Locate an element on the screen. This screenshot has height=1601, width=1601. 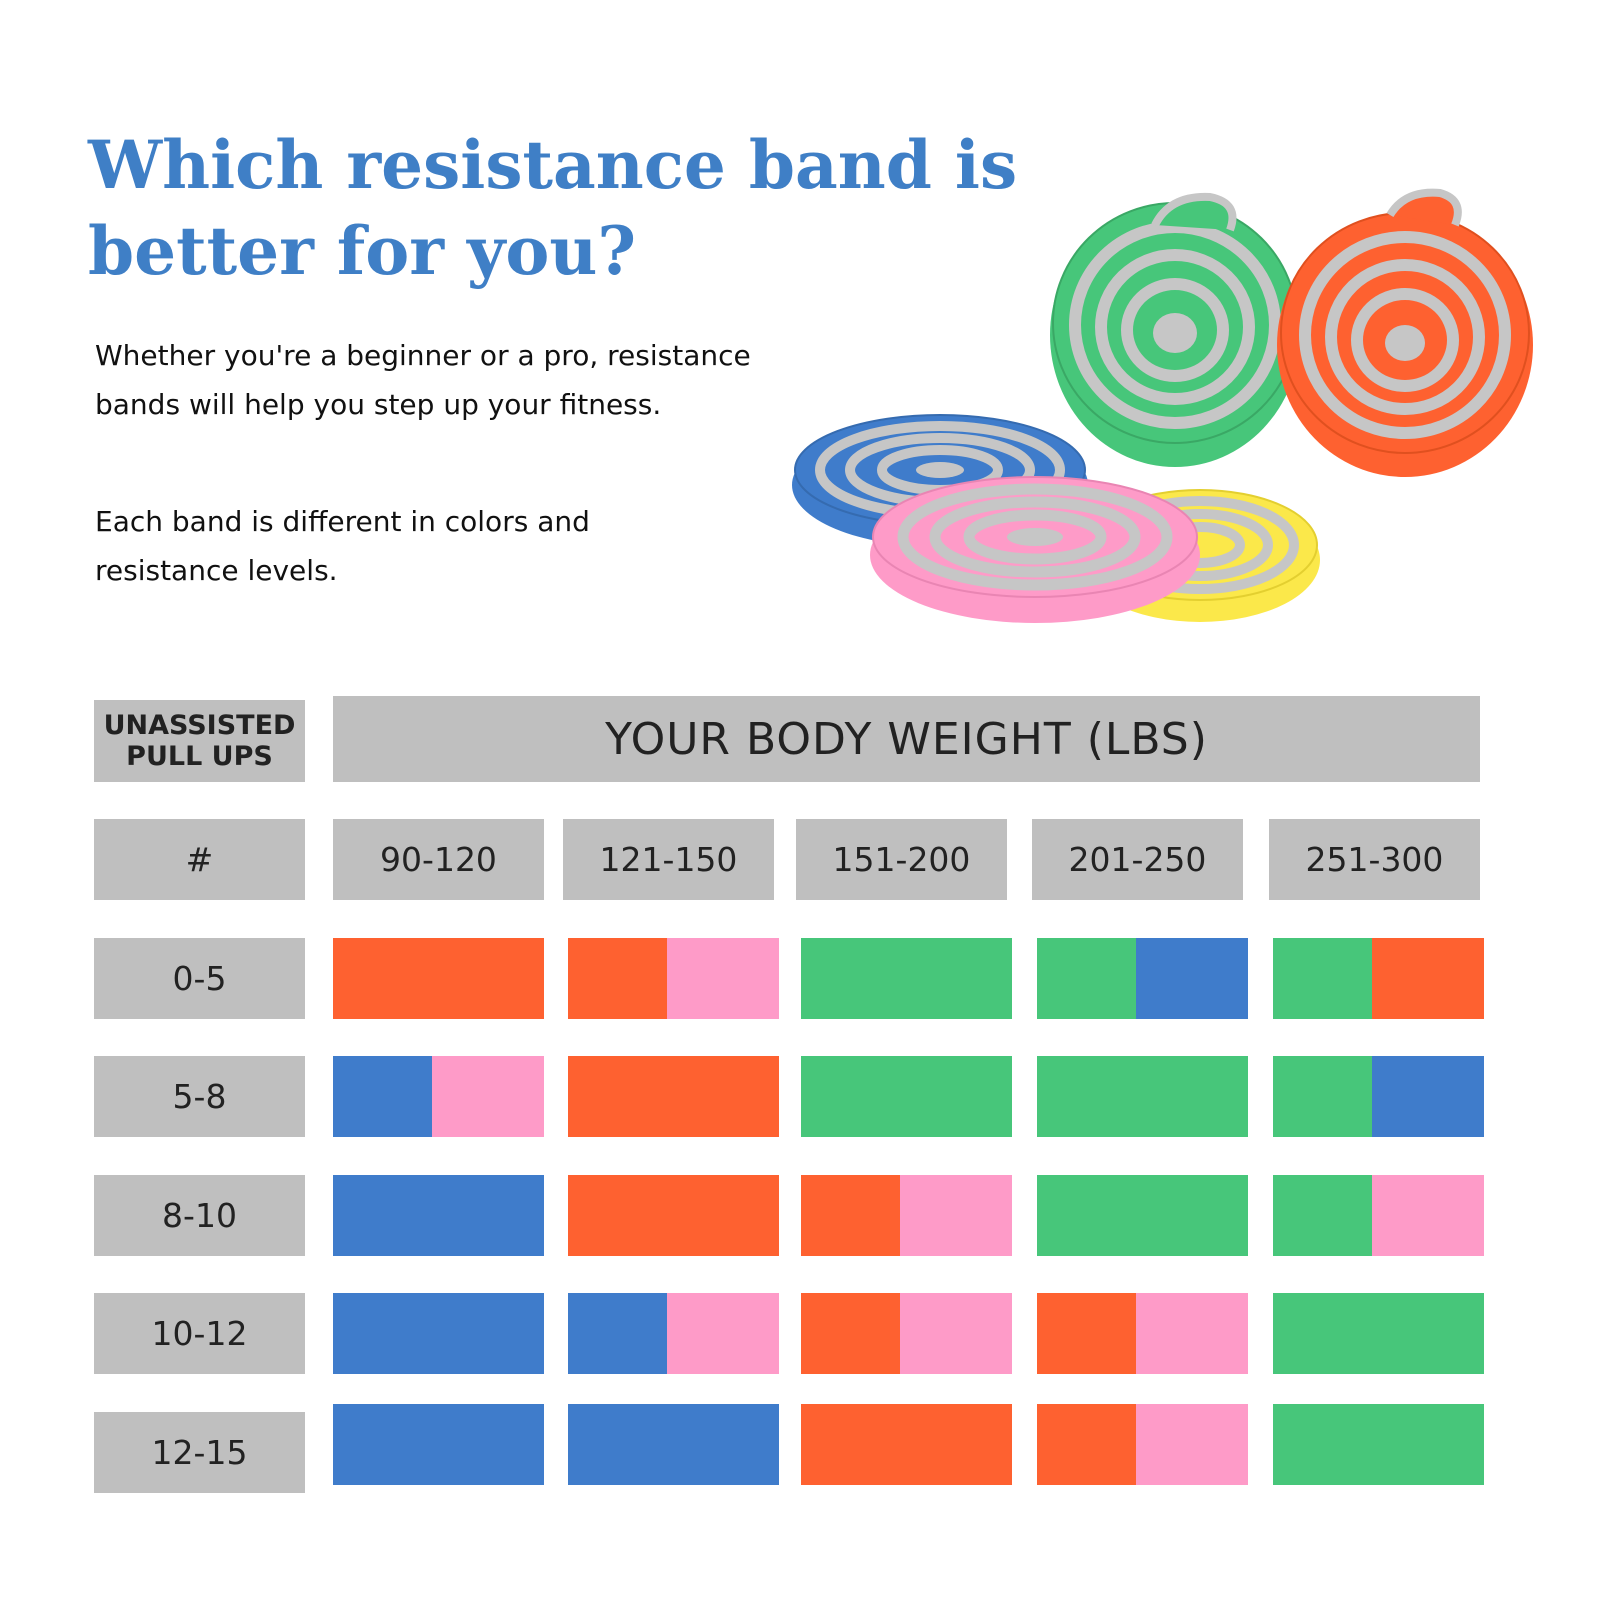
pullups-range-label: 8-10 is located at coordinates (199, 1215).